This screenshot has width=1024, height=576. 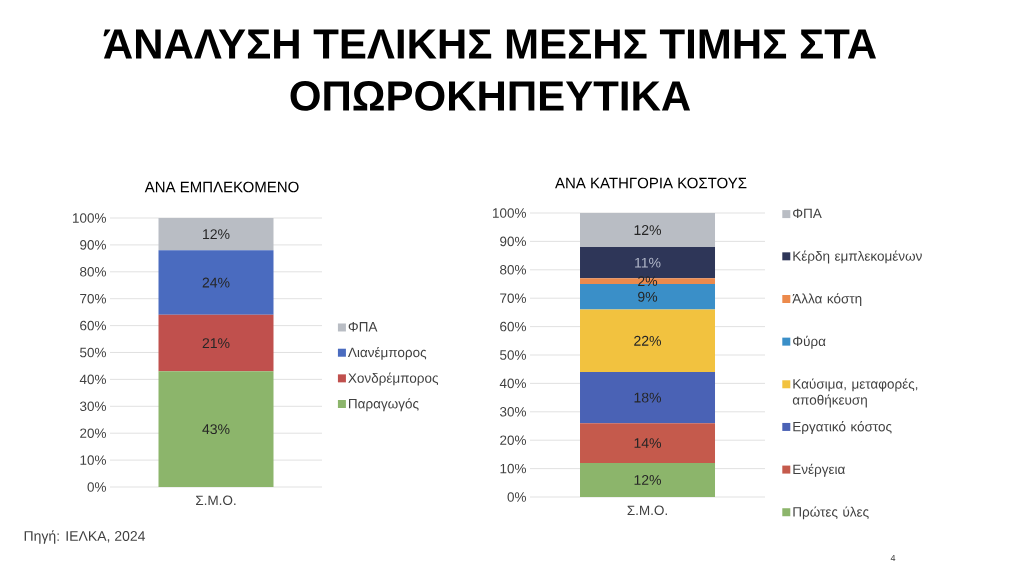 I want to click on data-label: 11%, so click(x=648, y=262).